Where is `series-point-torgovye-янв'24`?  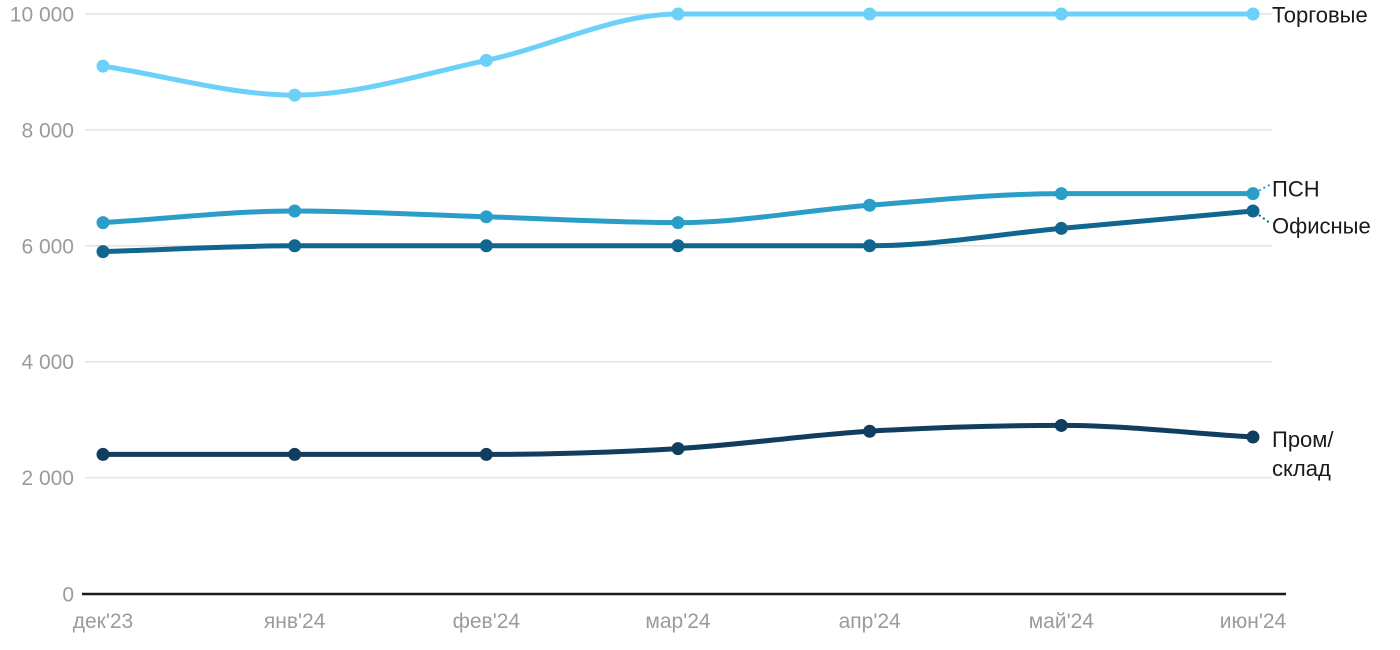
series-point-torgovye-янв'24 is located at coordinates (295, 95).